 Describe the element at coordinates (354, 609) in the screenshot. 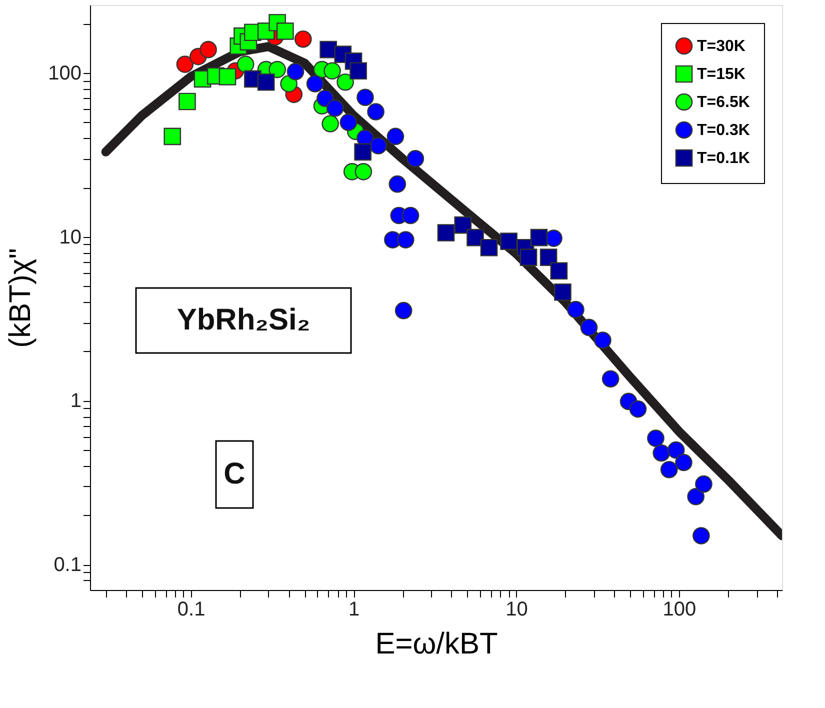

I see `x-tick-label: 1` at that location.